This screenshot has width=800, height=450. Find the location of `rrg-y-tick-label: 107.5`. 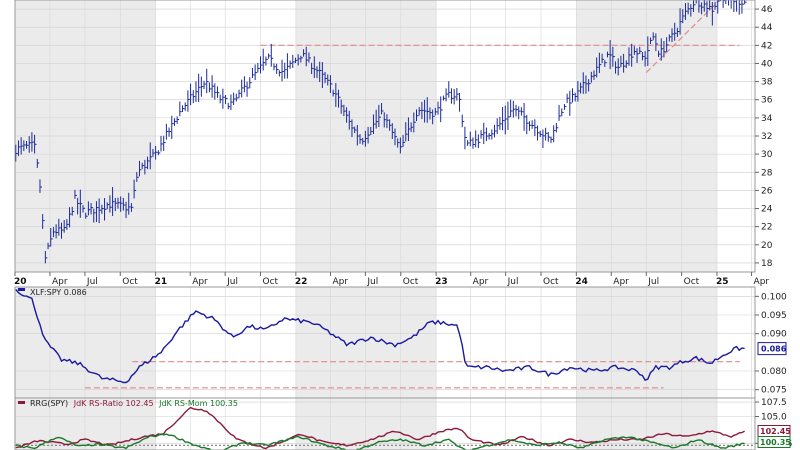

rrg-y-tick-label: 107.5 is located at coordinates (774, 403).